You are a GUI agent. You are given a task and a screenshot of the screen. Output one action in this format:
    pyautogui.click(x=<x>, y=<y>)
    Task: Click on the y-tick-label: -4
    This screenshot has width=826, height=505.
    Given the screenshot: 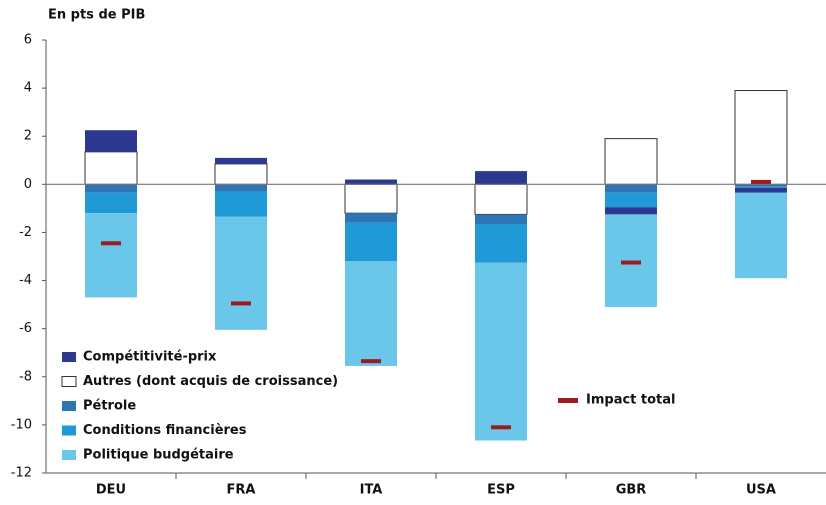 What is the action you would take?
    pyautogui.click(x=25, y=280)
    